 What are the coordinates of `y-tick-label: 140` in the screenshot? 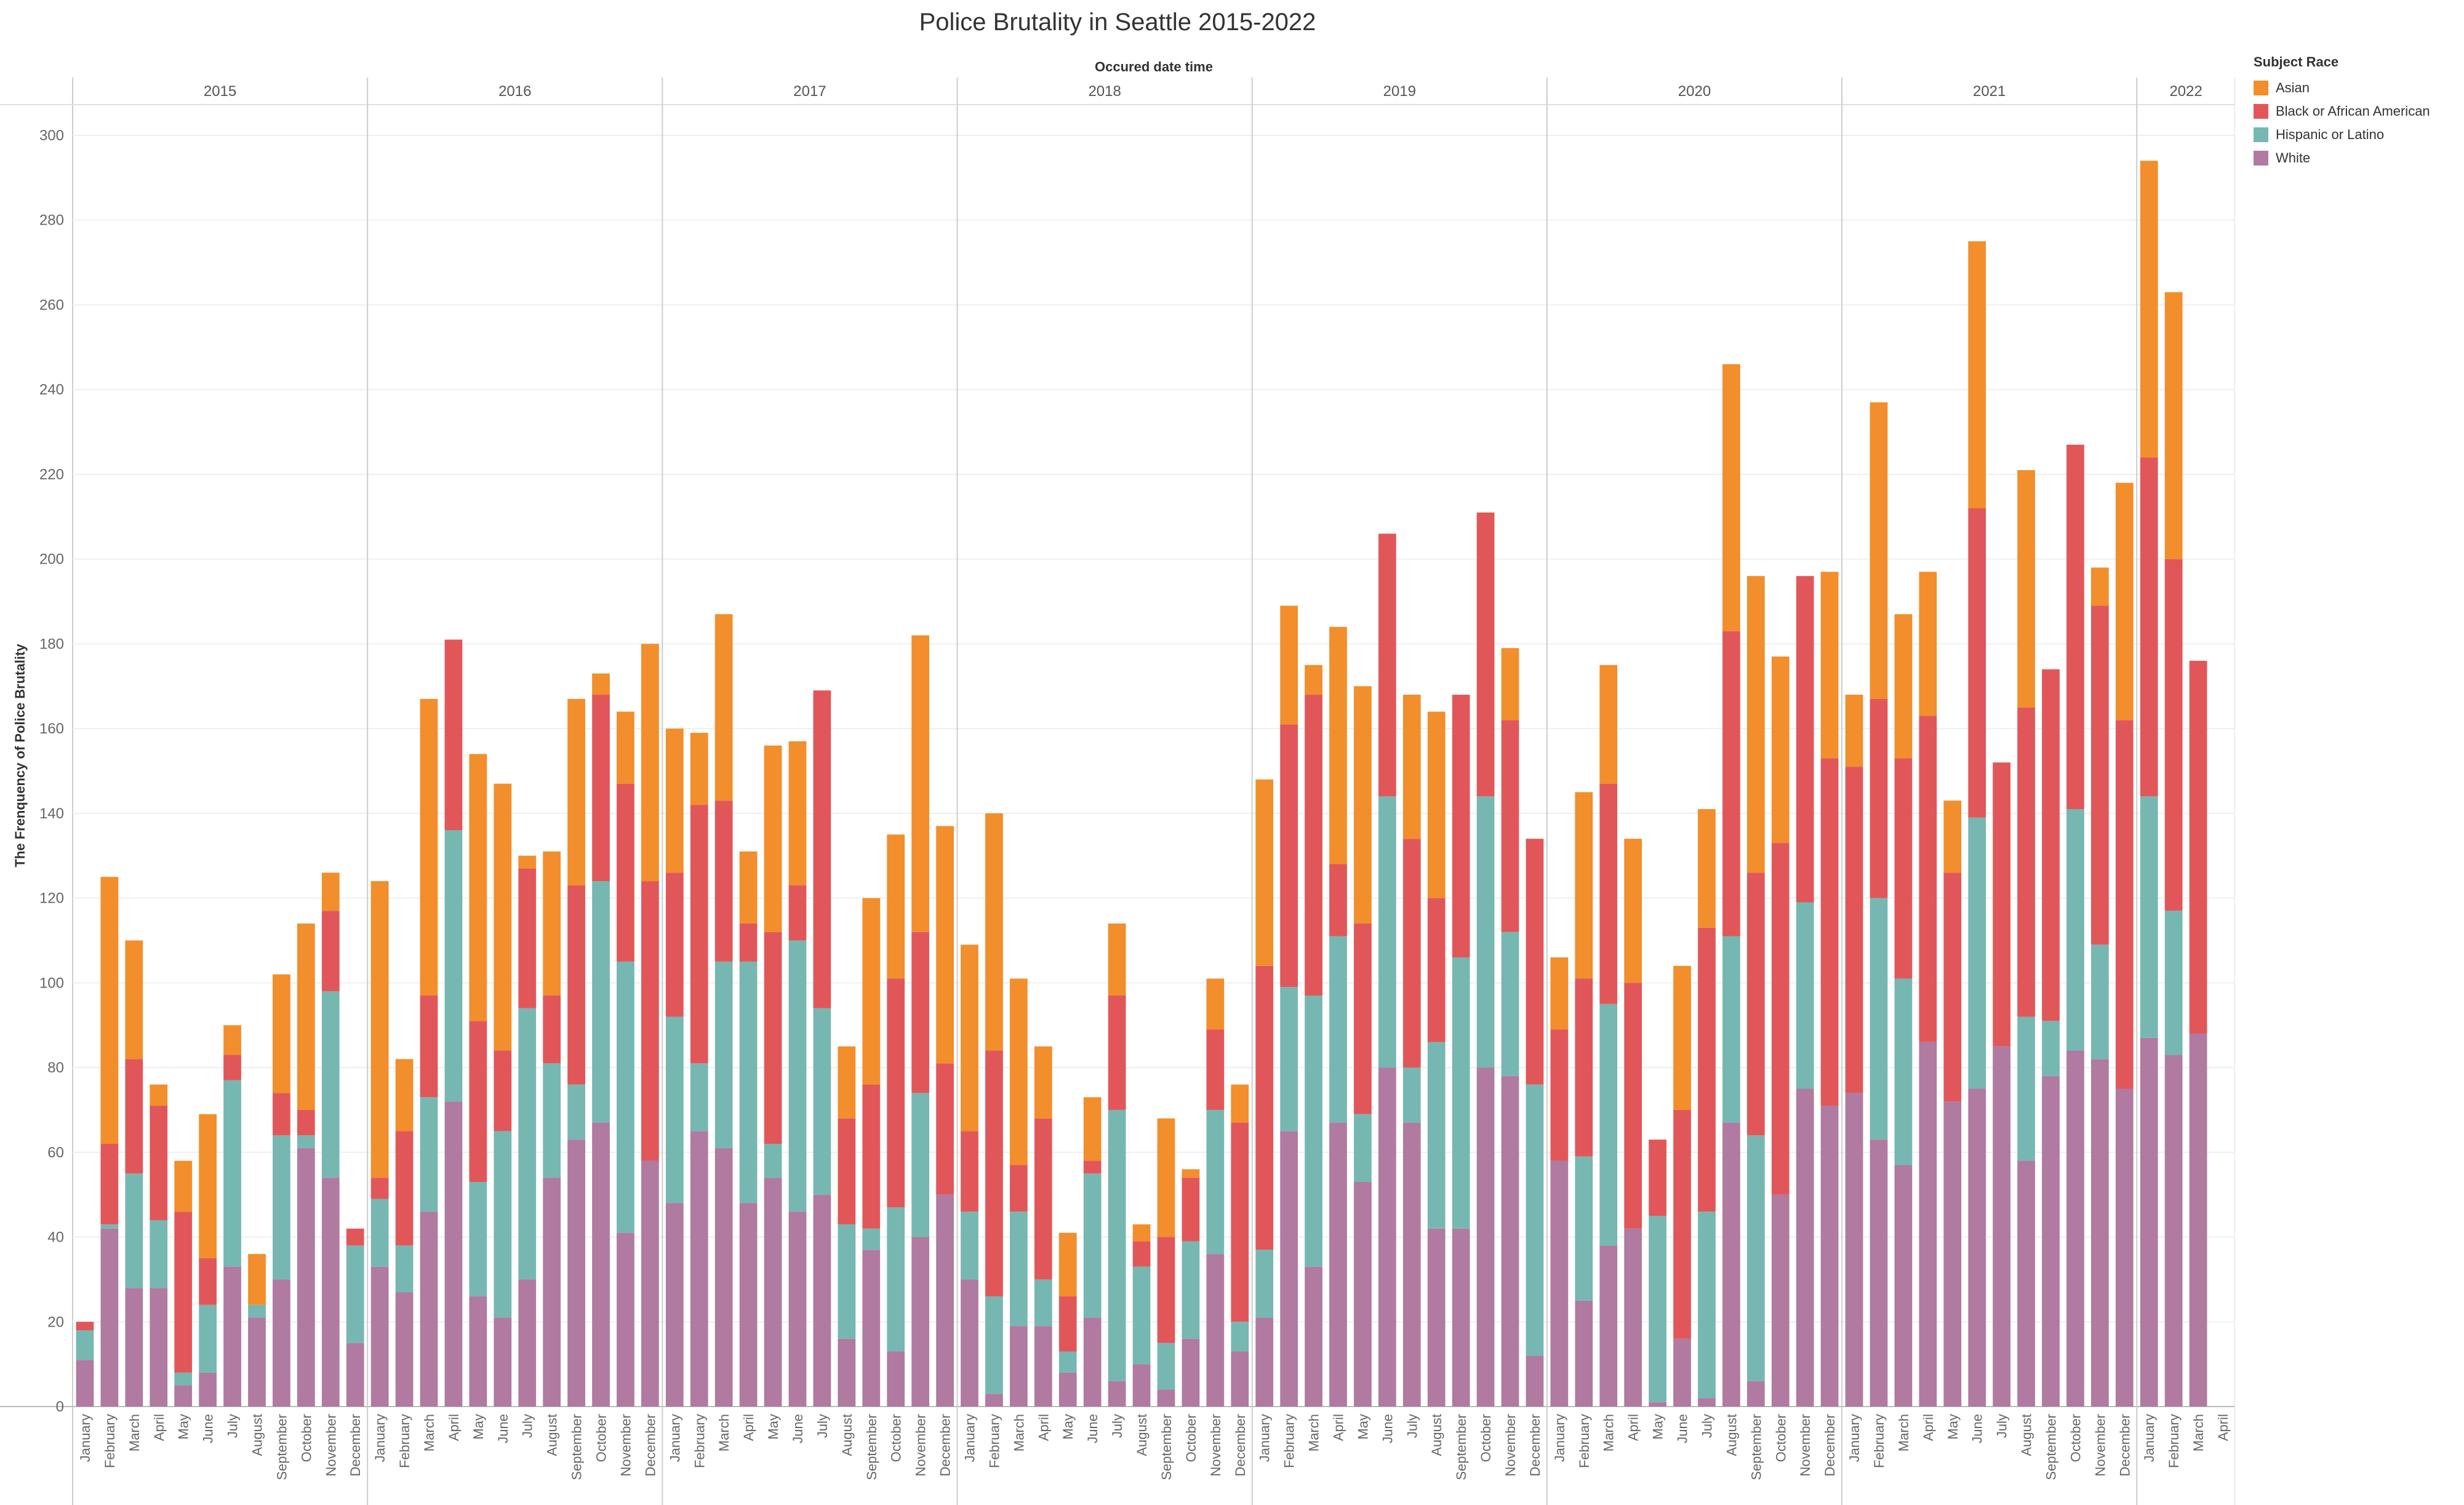 It's located at (51, 813).